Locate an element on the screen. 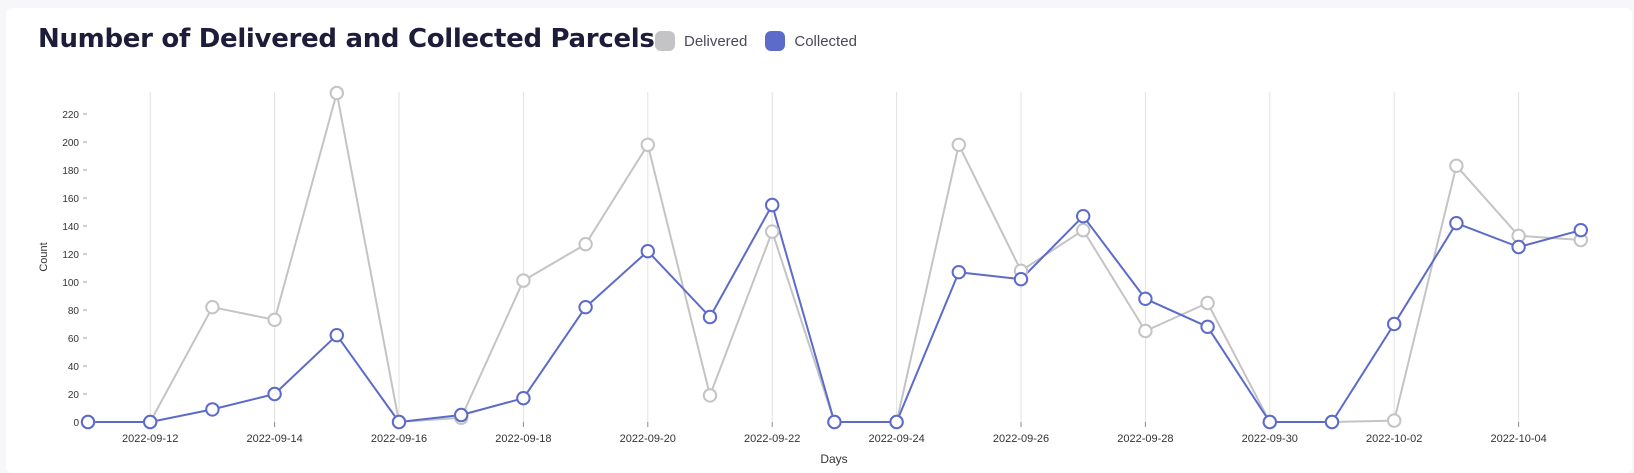 The width and height of the screenshot is (1634, 473). x-tick-label: 2022-09-30 is located at coordinates (1270, 439).